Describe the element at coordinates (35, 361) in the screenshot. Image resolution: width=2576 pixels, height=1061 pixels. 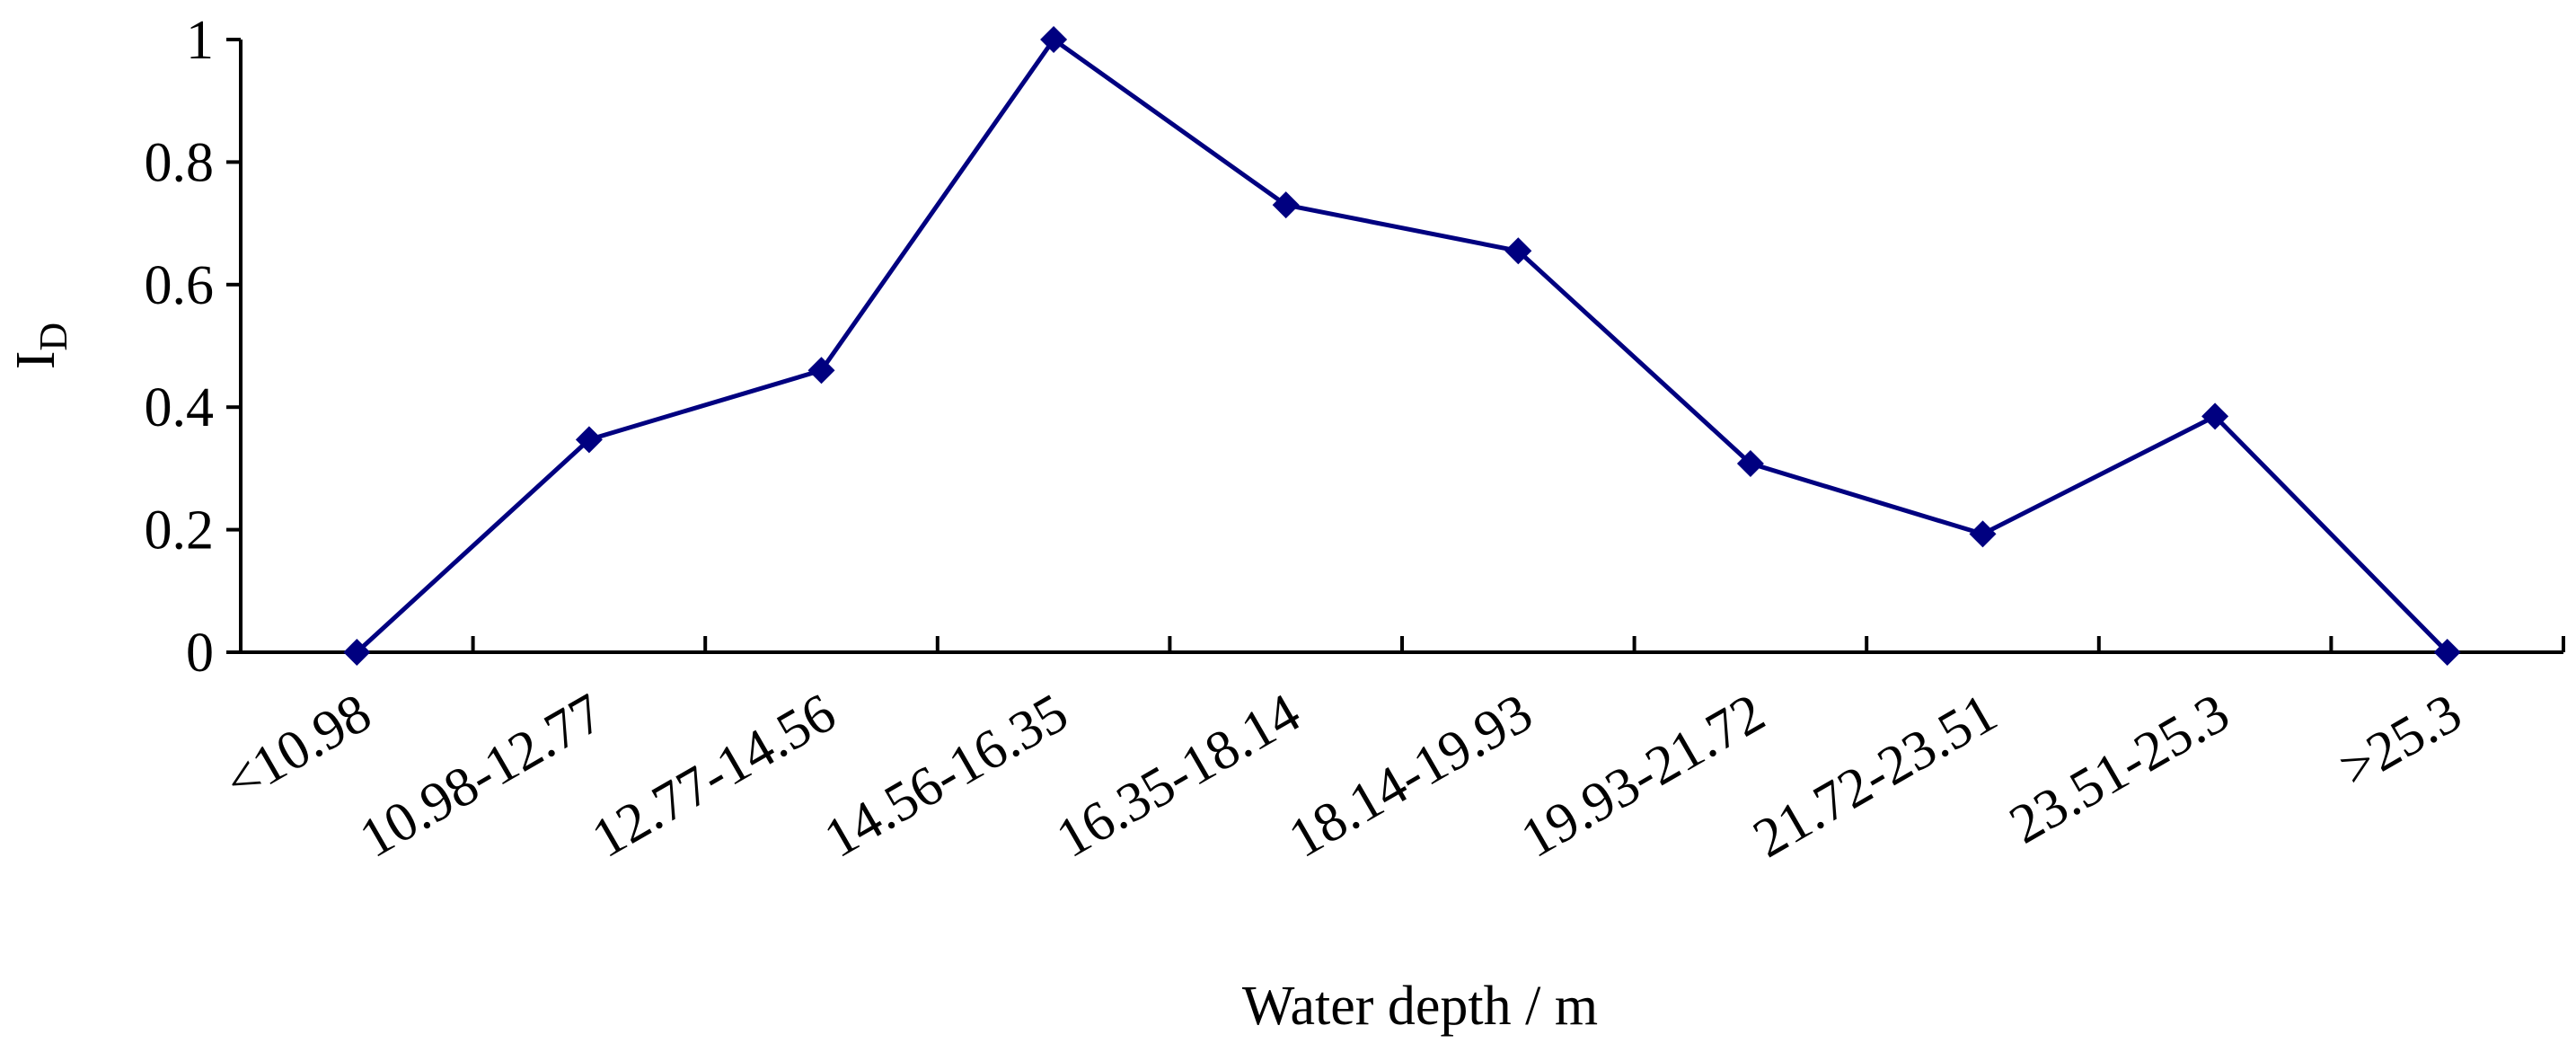
I see `y-axis-title-main: I` at that location.